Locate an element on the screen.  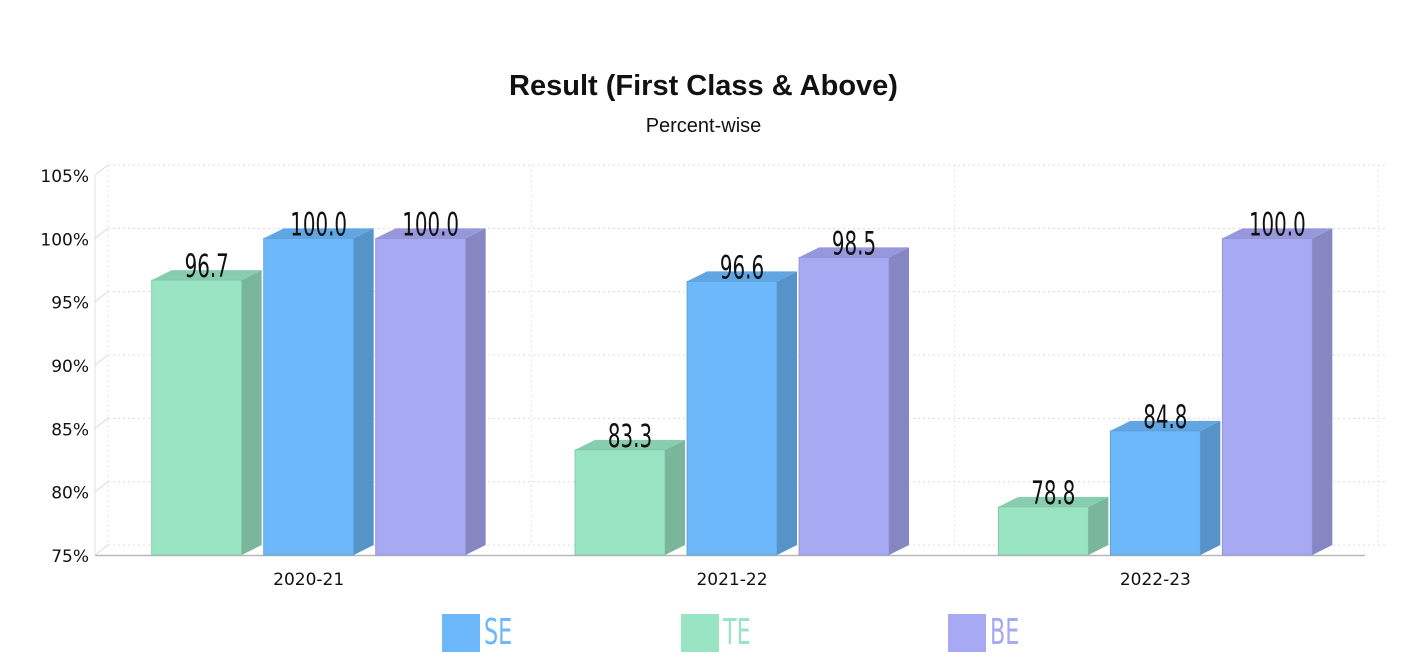
legend-label: BE is located at coordinates (1005, 632).